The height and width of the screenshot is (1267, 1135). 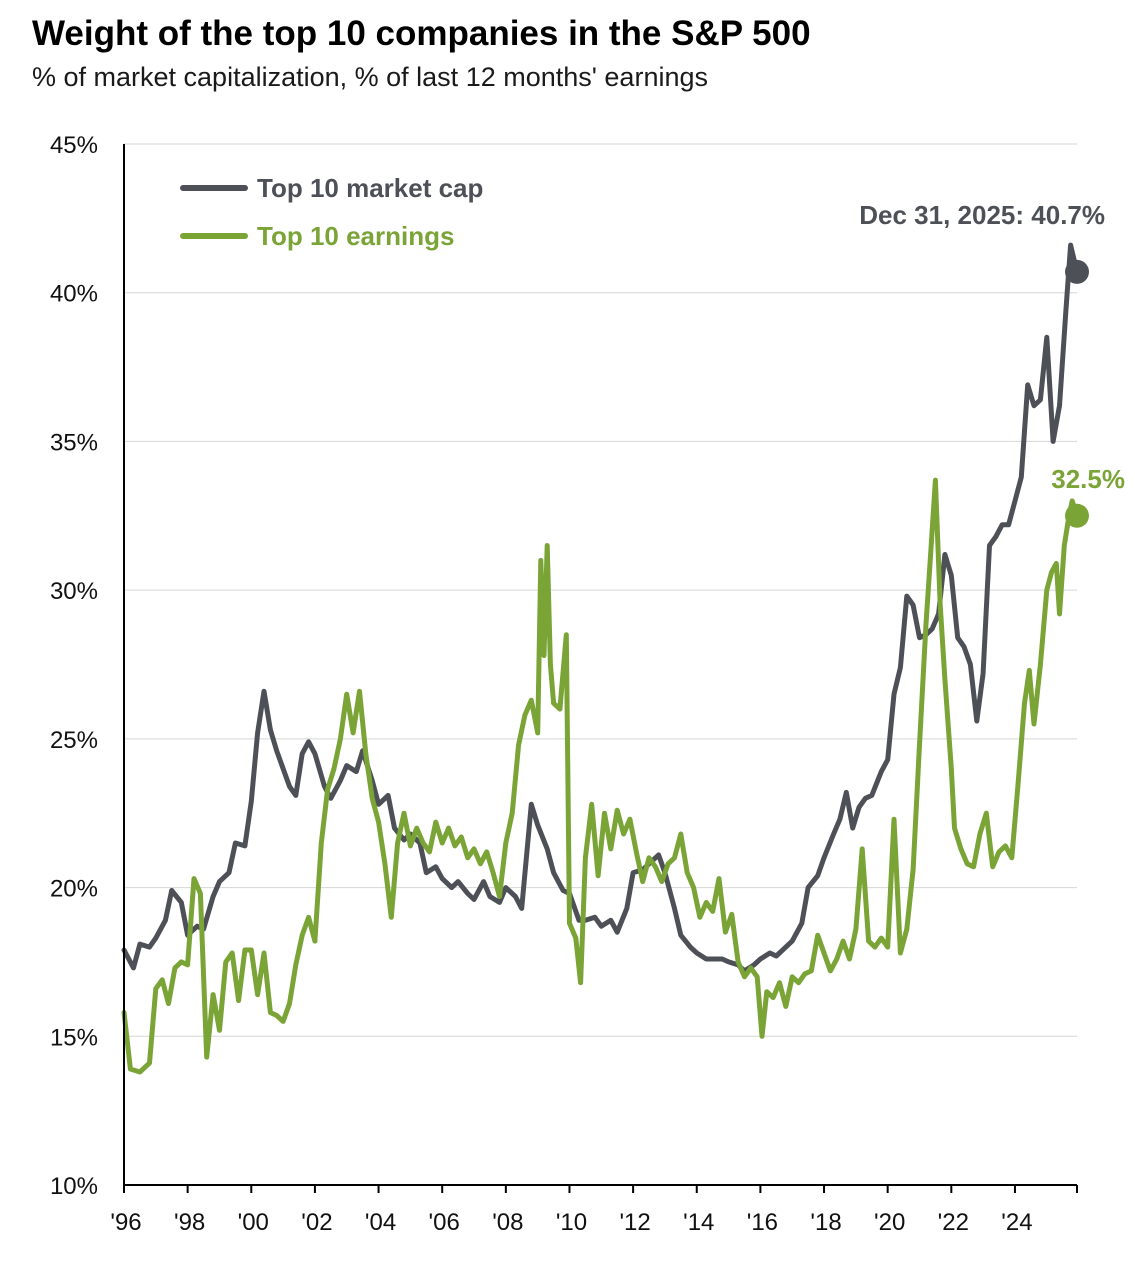 I want to click on x-tick-label: '10, so click(x=571, y=1222).